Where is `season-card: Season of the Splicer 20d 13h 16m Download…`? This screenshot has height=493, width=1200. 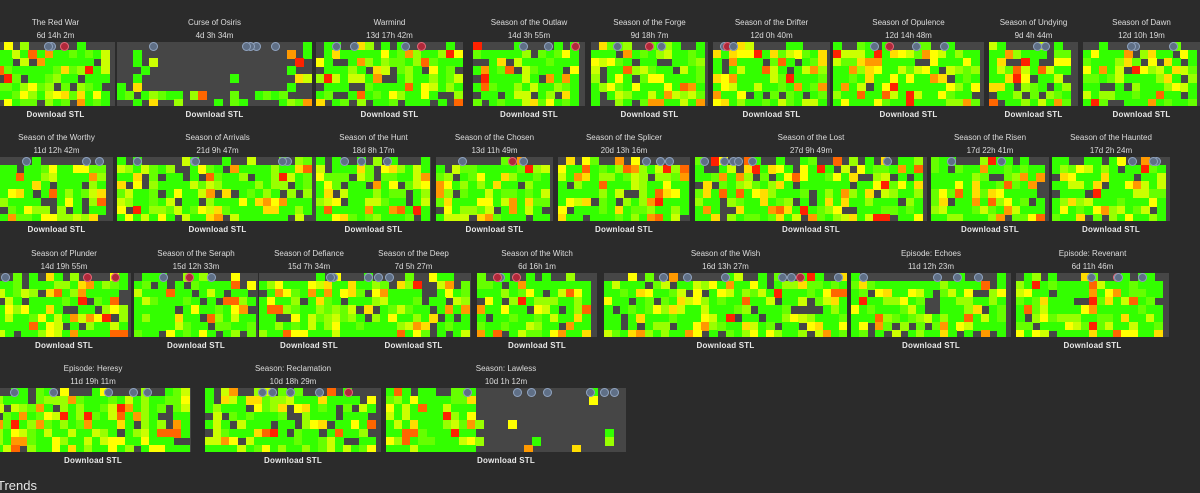 season-card: Season of the Splicer 20d 13h 16m Download… is located at coordinates (624, 185).